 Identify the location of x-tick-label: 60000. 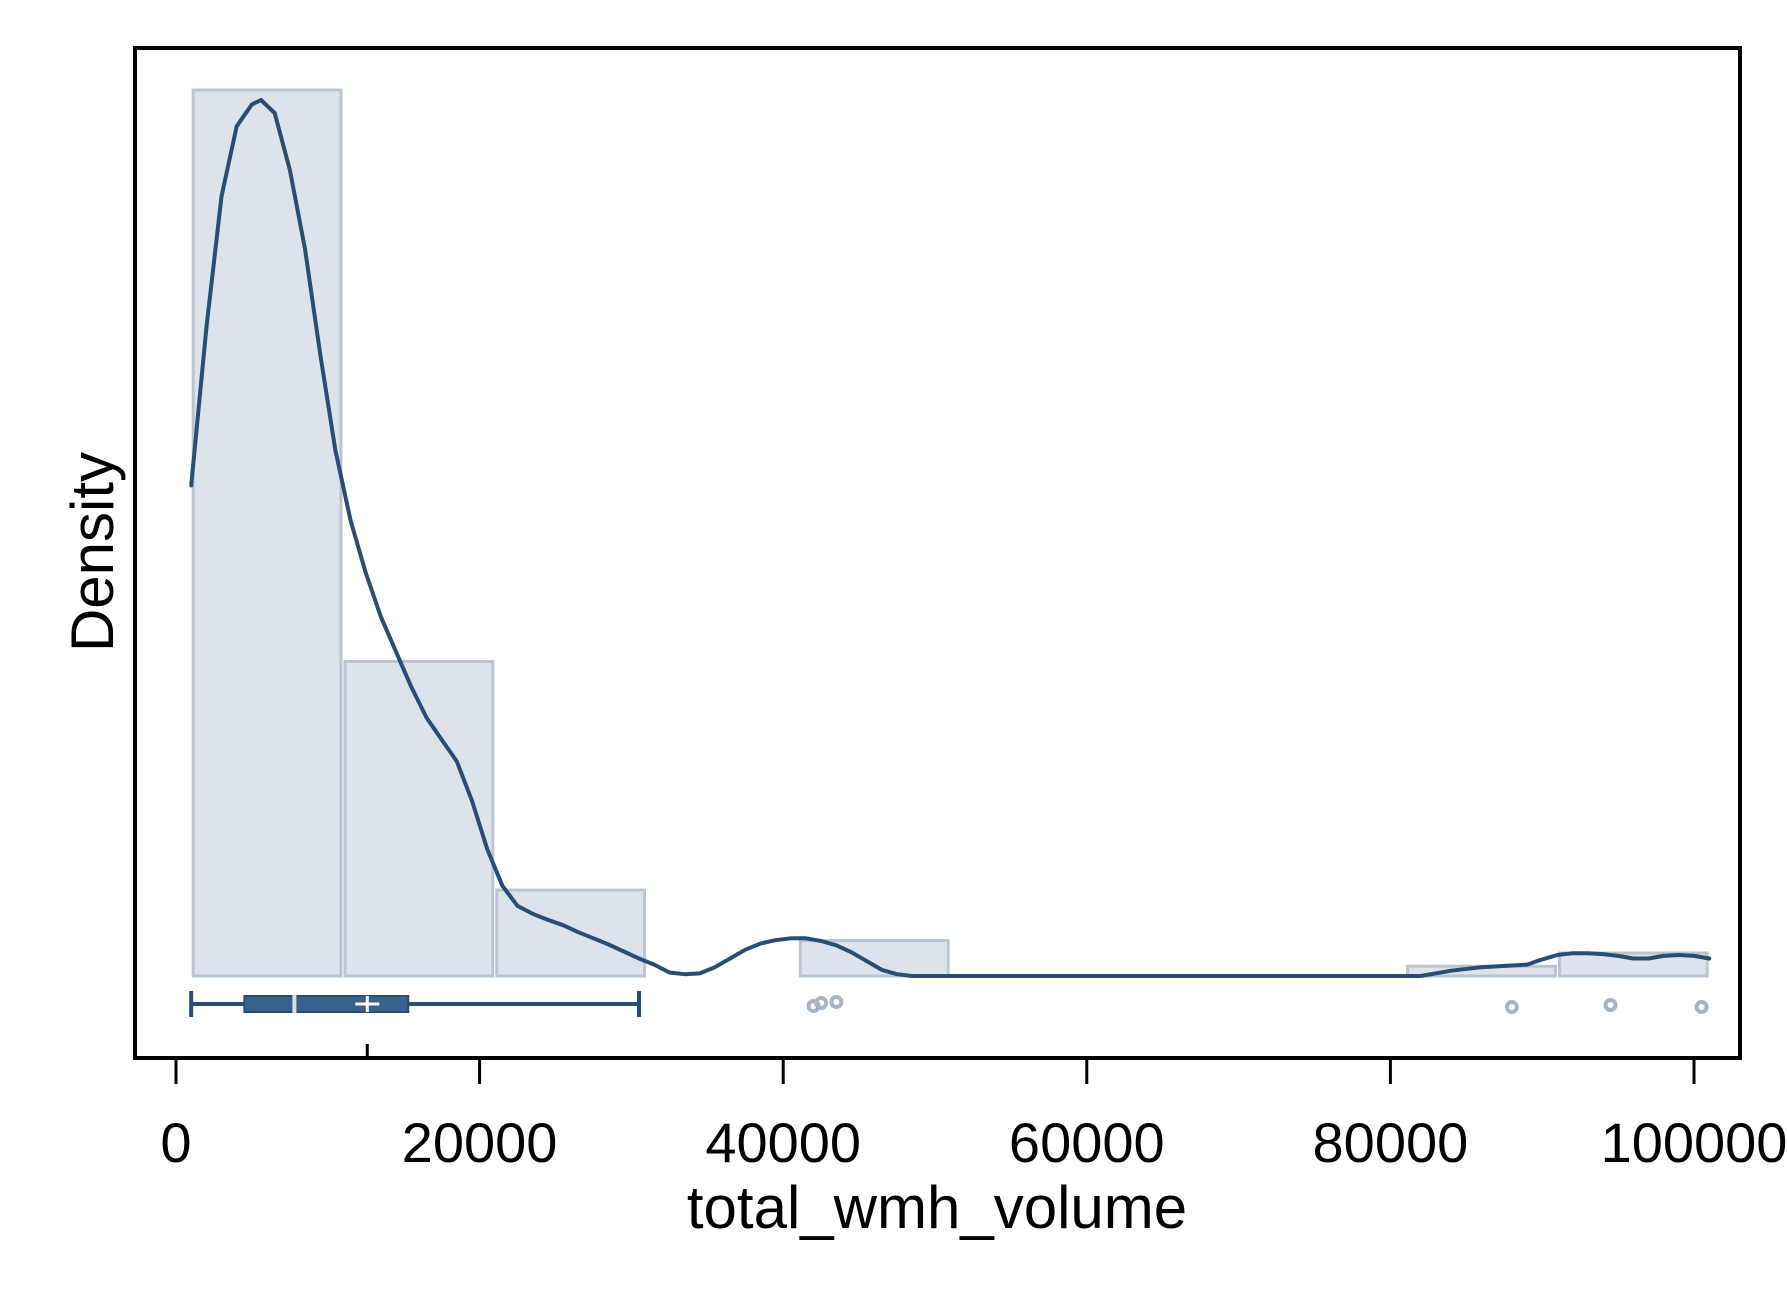
(1087, 1142).